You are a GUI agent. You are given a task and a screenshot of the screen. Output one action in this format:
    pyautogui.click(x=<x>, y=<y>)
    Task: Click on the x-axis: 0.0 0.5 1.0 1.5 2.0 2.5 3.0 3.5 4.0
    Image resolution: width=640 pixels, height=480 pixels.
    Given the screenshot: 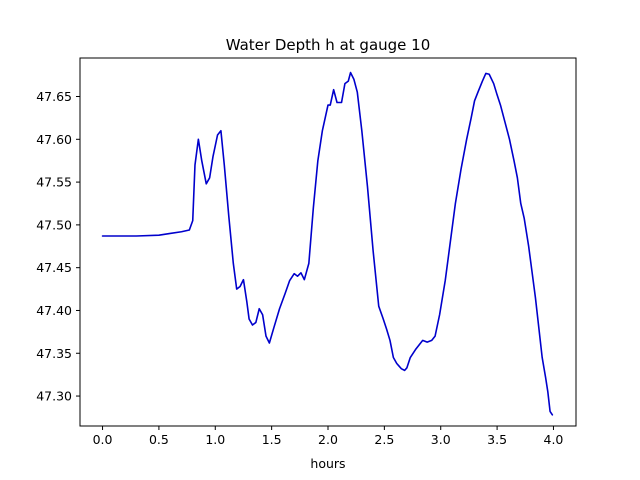 What is the action you would take?
    pyautogui.click(x=328, y=436)
    